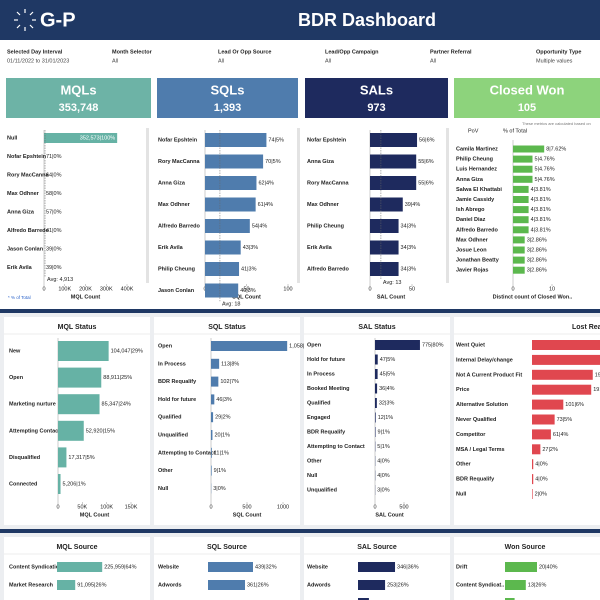 Image resolution: width=600 pixels, height=600 pixels. What do you see at coordinates (376, 89) in the screenshot?
I see `kpi-label: SALs` at bounding box center [376, 89].